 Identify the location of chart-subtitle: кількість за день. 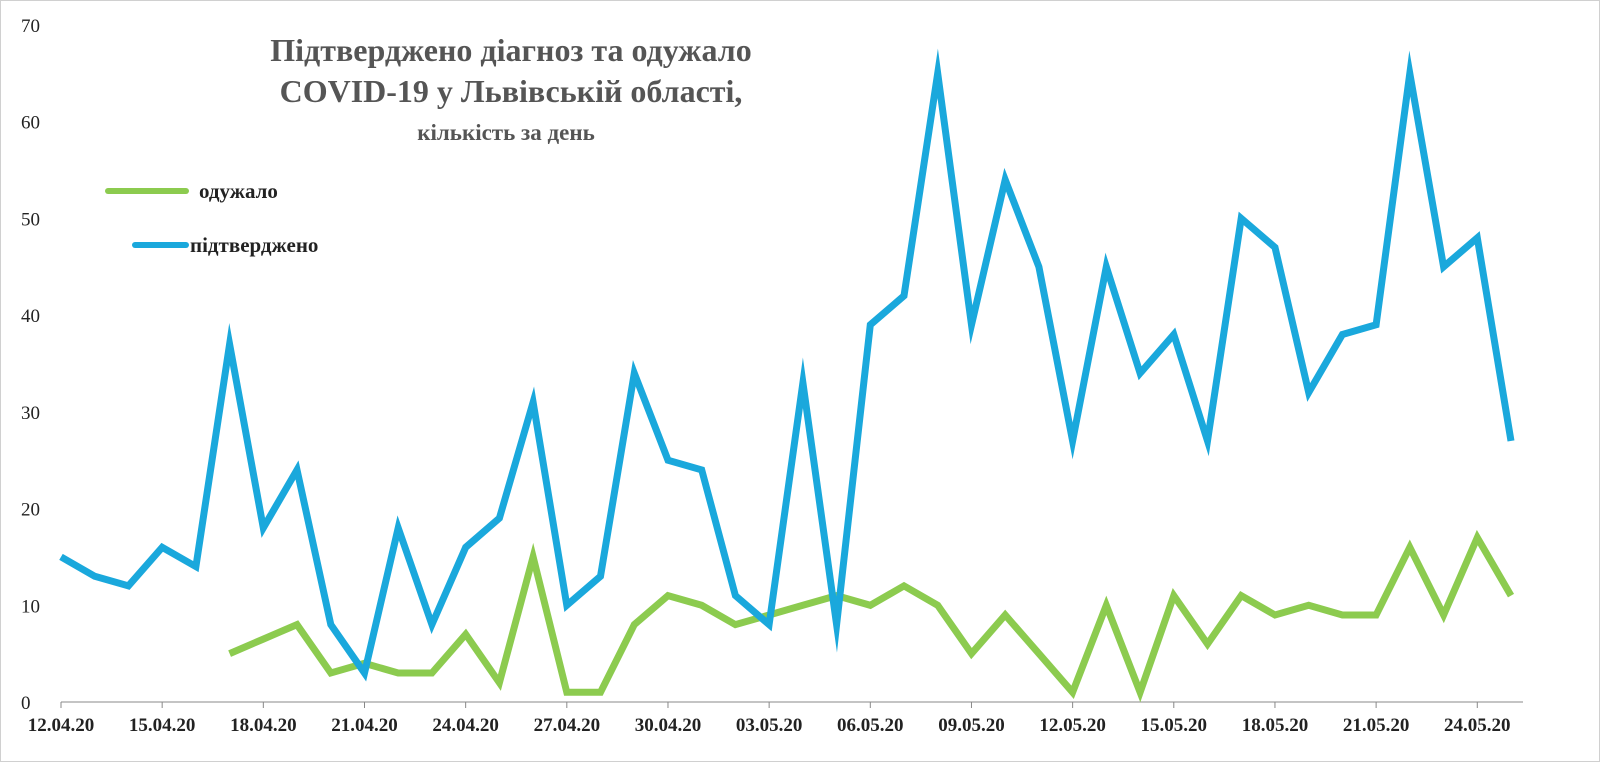
(506, 132).